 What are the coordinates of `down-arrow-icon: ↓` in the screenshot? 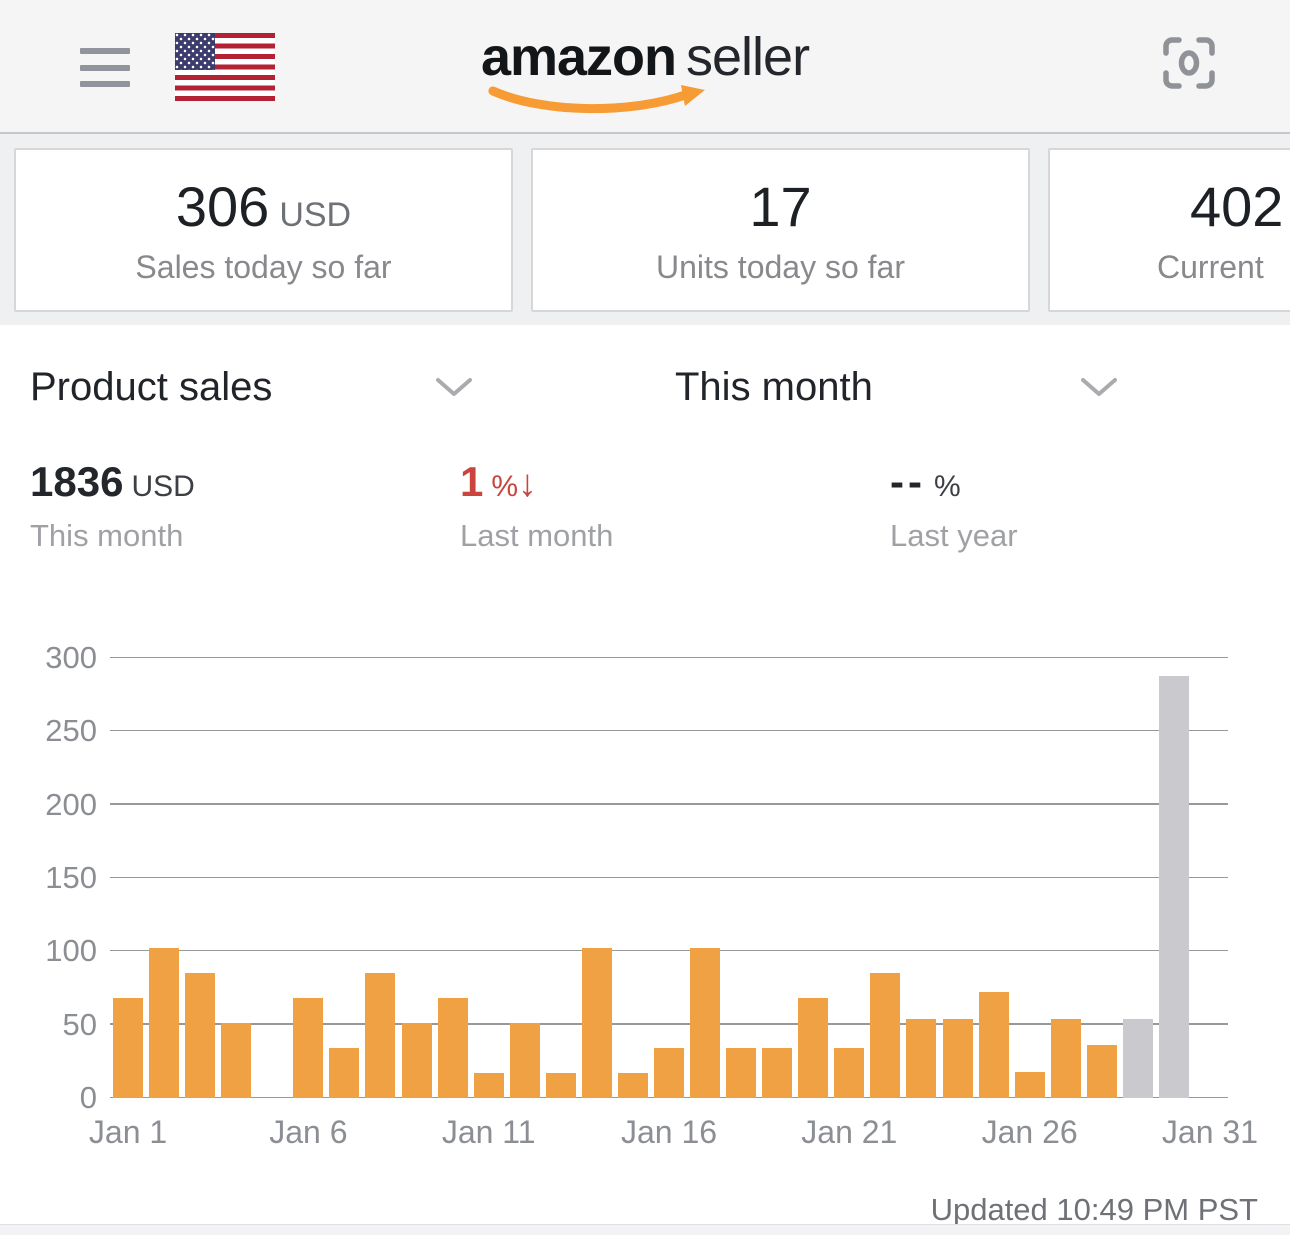 It's located at (528, 484).